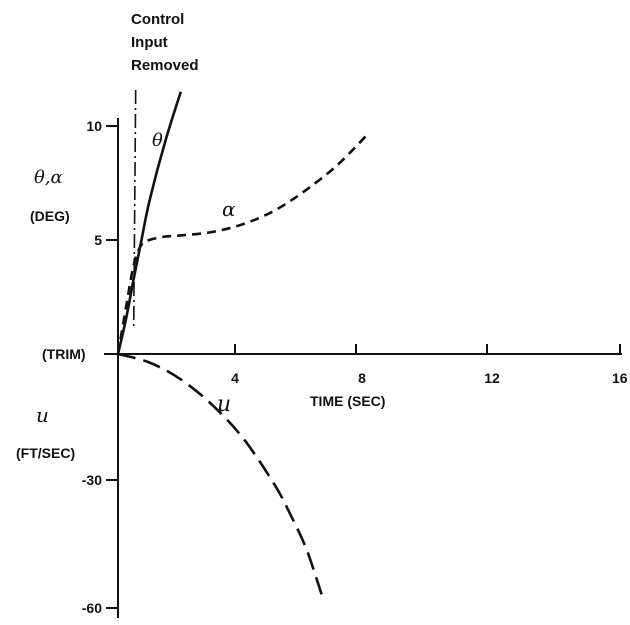 This screenshot has width=630, height=625. I want to click on x-tick-label-12: 12, so click(492, 378).